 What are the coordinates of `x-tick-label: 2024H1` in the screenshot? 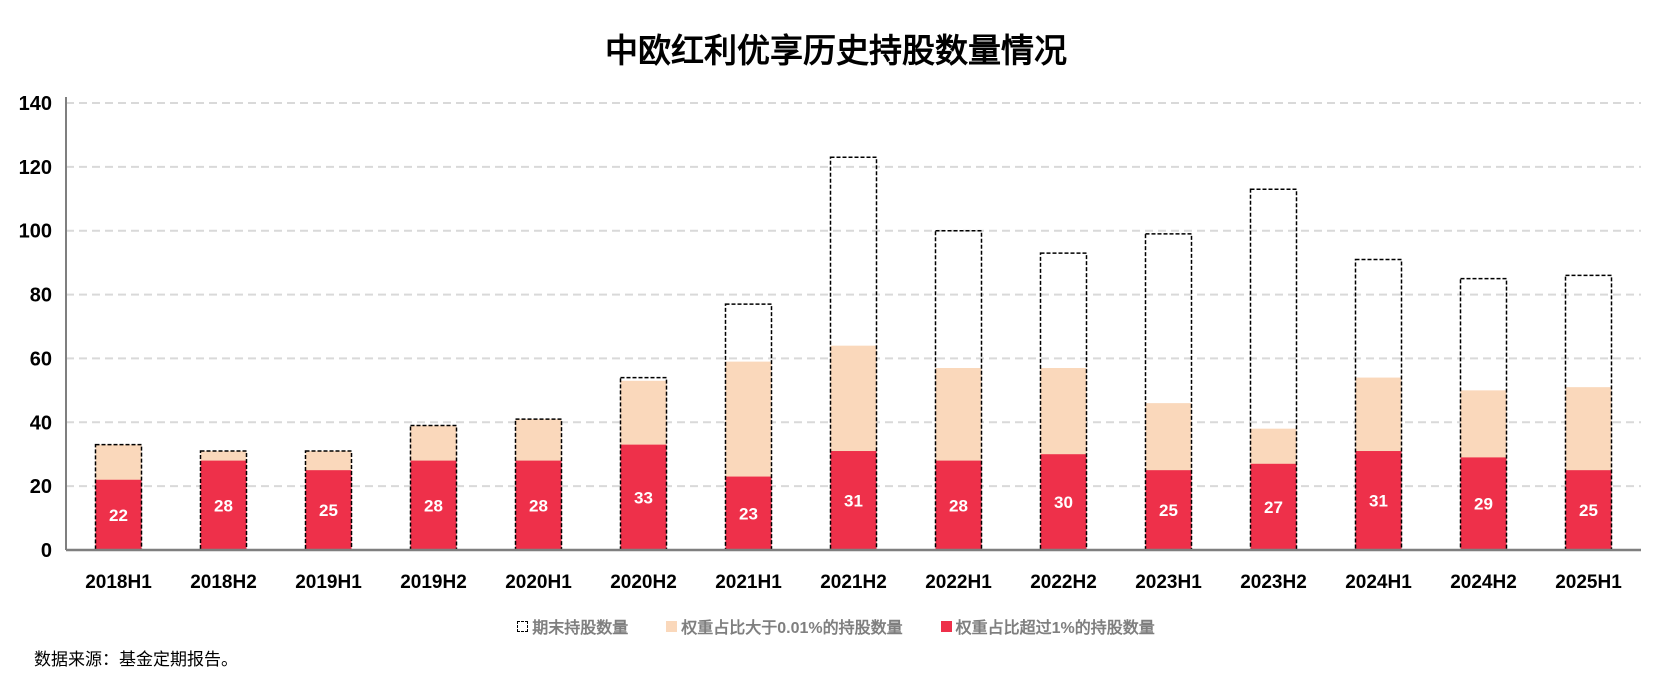 It's located at (1378, 582).